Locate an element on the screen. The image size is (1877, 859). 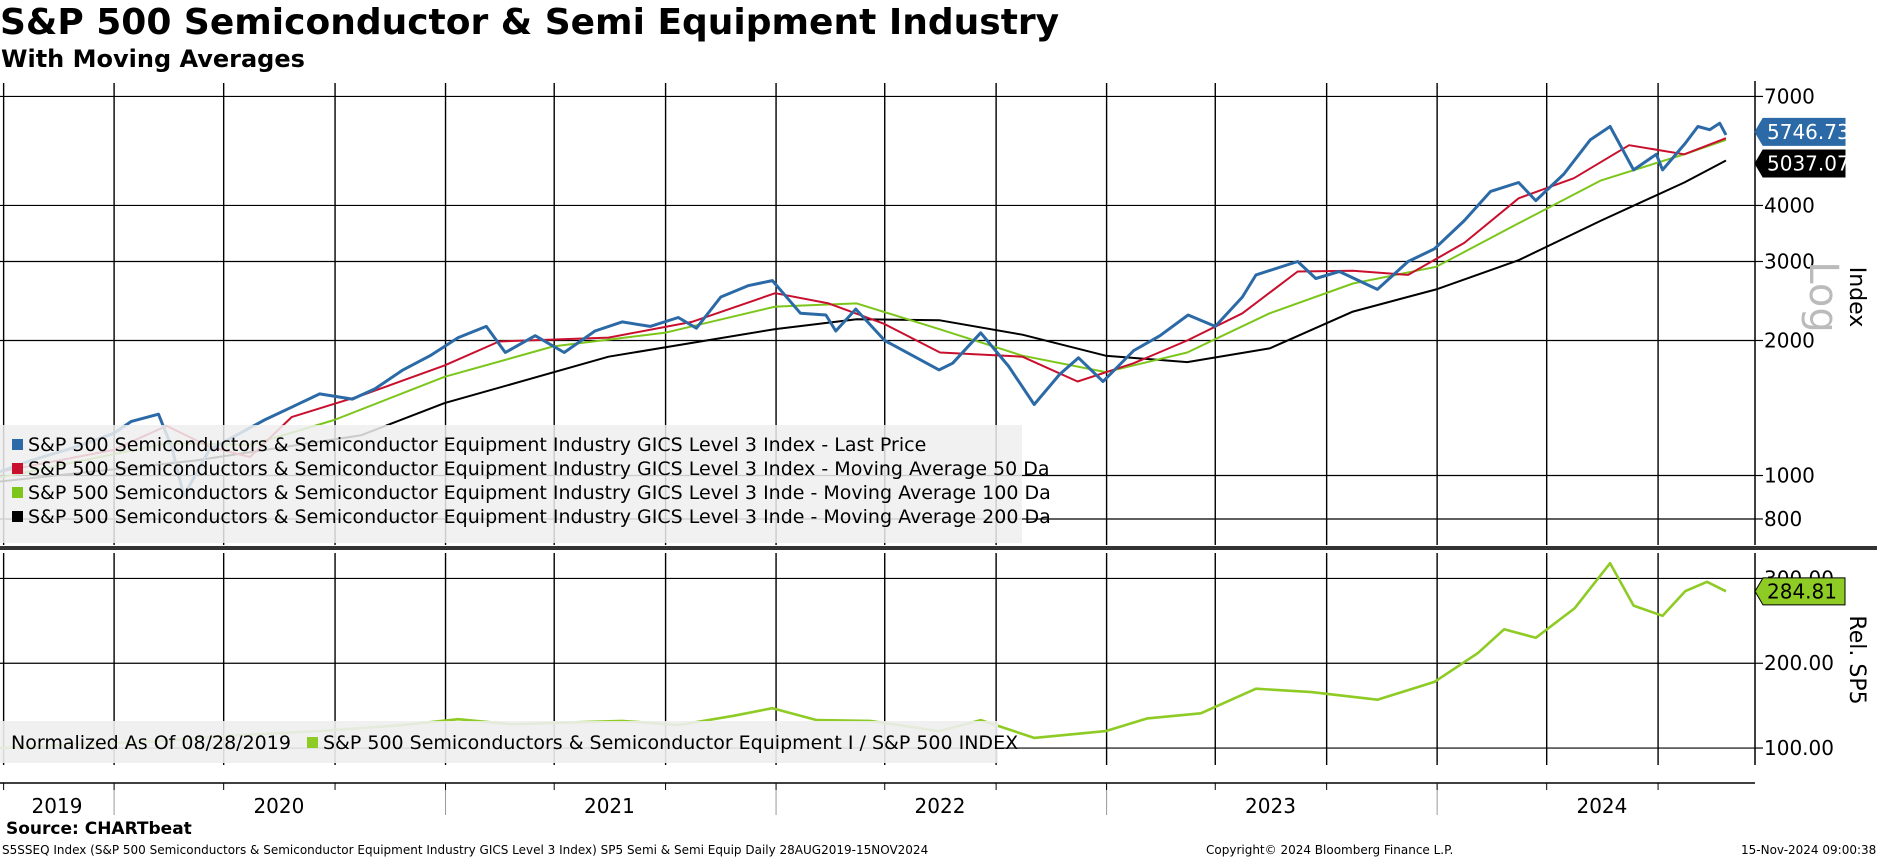
legend-swatch-ma200 is located at coordinates (17, 516).